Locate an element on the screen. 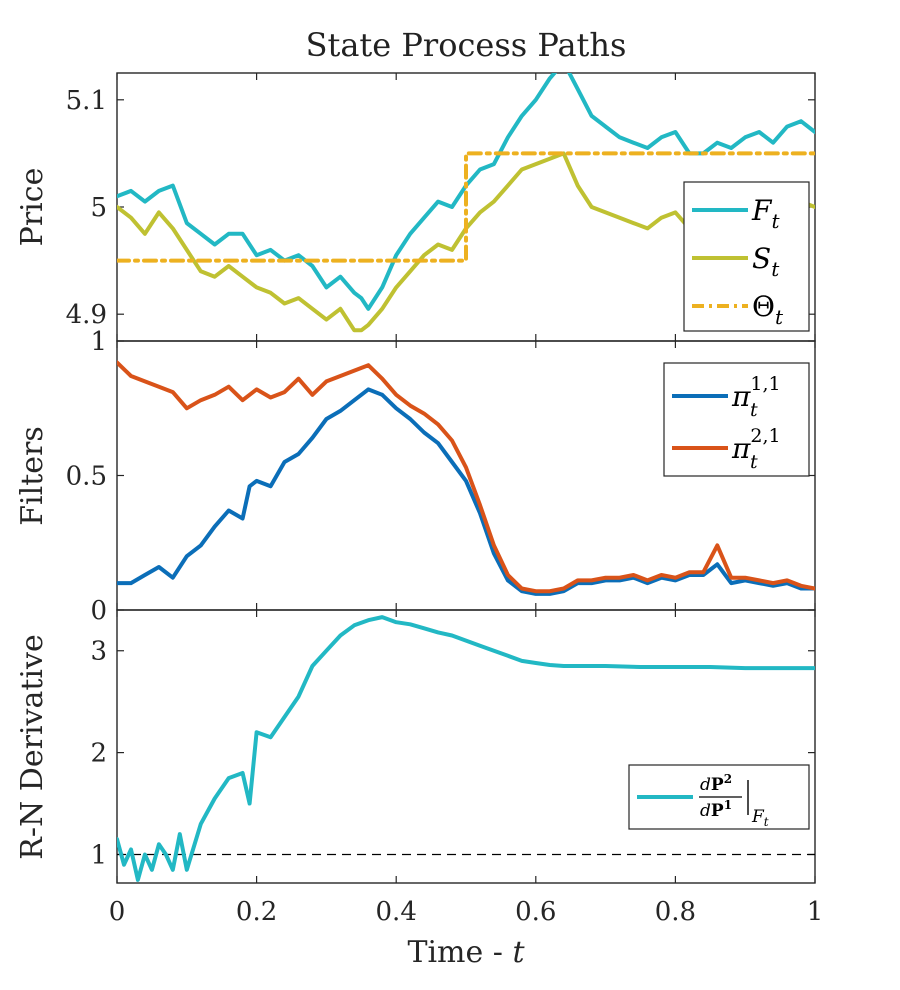 Image resolution: width=900 pixels, height=990 pixels. filters-legend: π1,1 t π2,1 t is located at coordinates (736, 419).